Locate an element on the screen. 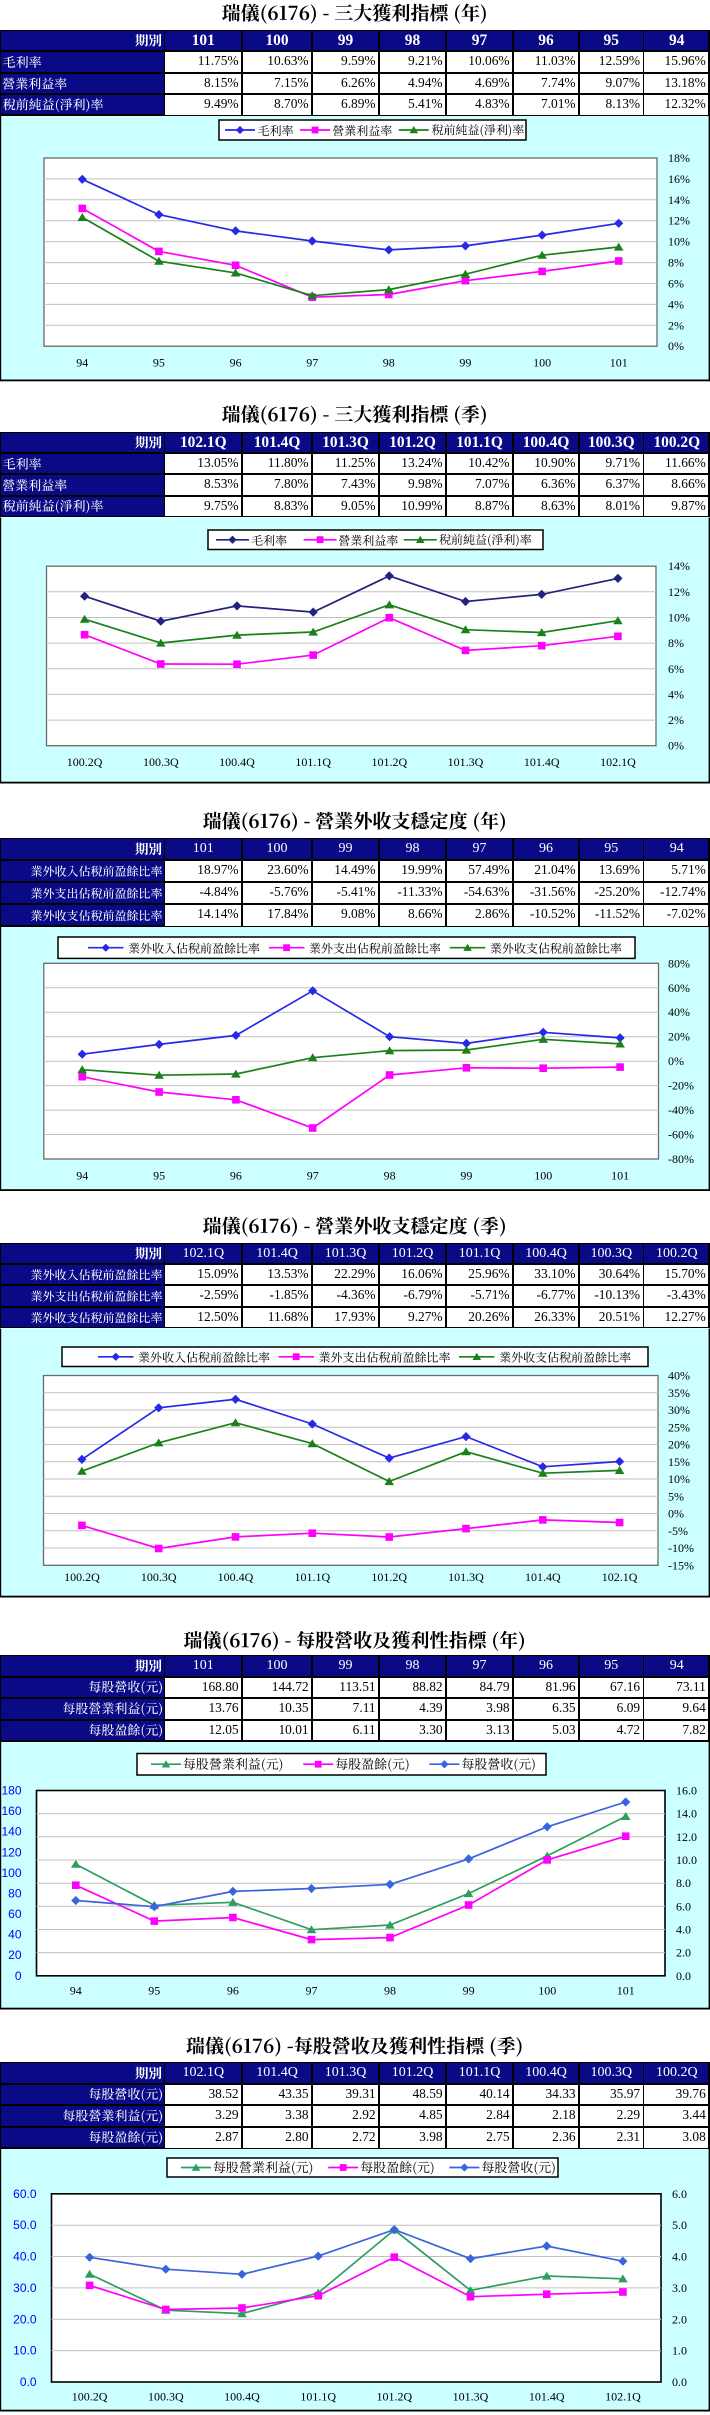  svg-text: 160 is located at coordinates (11, 1811).